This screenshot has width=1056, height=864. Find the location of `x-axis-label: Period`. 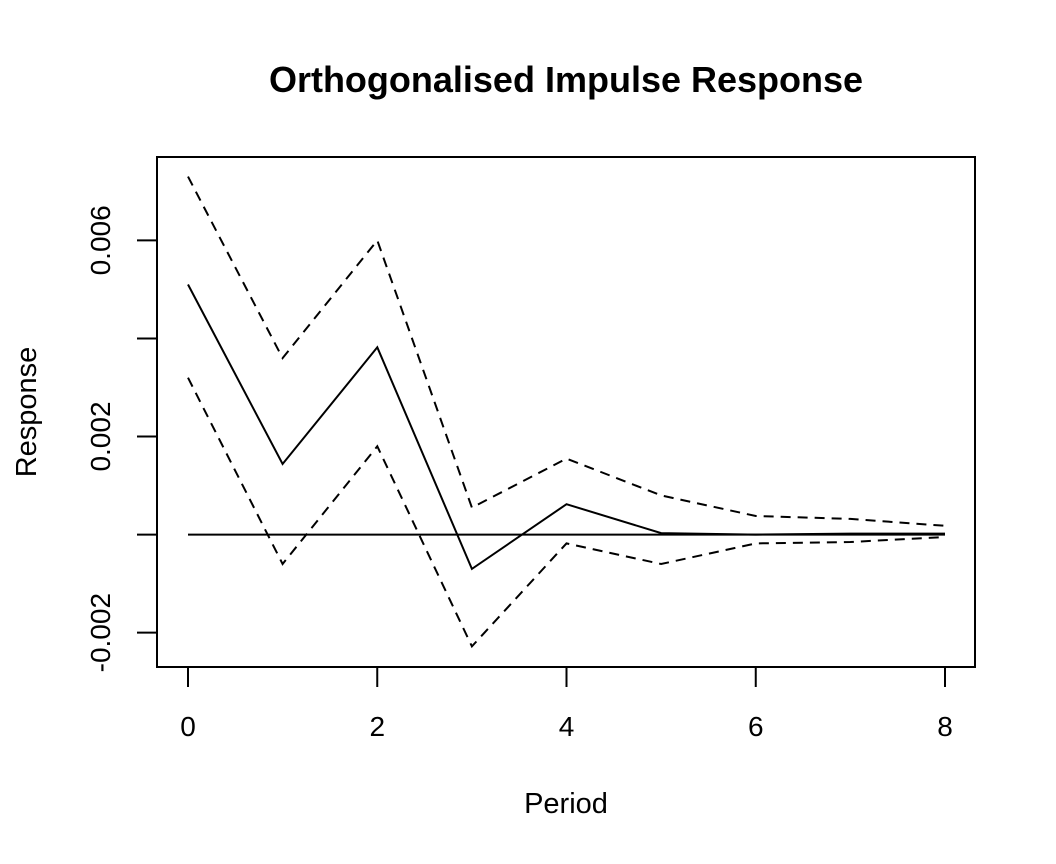

x-axis-label: Period is located at coordinates (566, 804).